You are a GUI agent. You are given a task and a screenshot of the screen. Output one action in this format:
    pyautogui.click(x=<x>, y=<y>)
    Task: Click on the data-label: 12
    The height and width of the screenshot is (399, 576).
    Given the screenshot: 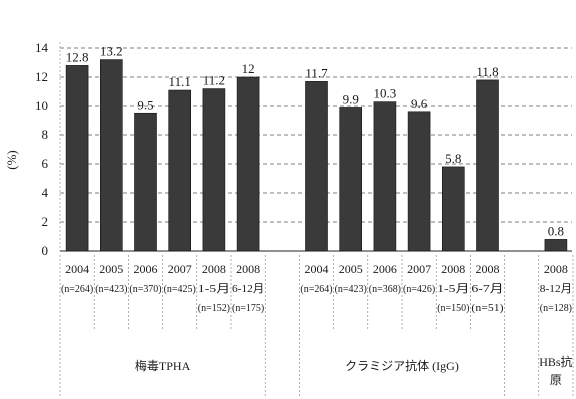 What is the action you would take?
    pyautogui.click(x=248, y=68)
    